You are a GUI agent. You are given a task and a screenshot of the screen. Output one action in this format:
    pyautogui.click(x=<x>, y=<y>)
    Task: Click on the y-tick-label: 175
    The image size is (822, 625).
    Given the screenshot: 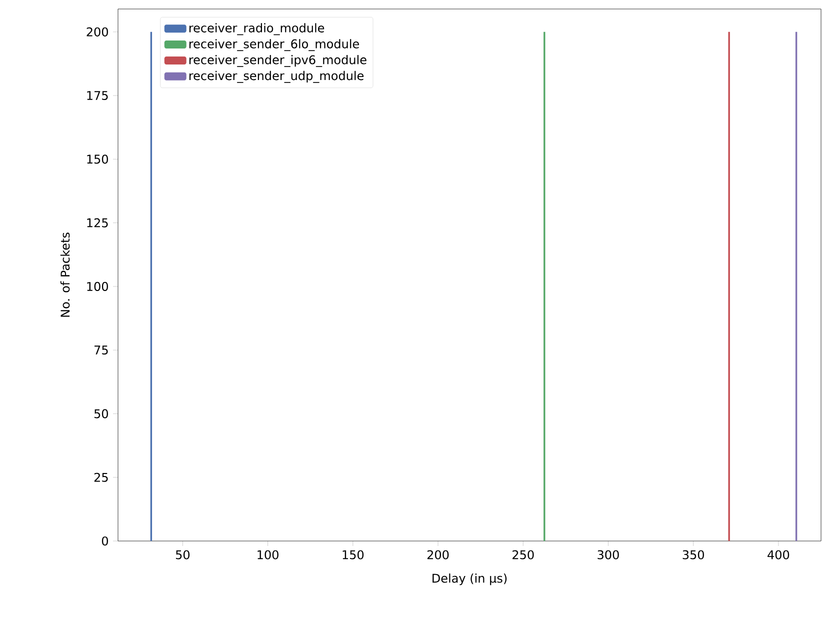 What is the action you would take?
    pyautogui.click(x=97, y=95)
    